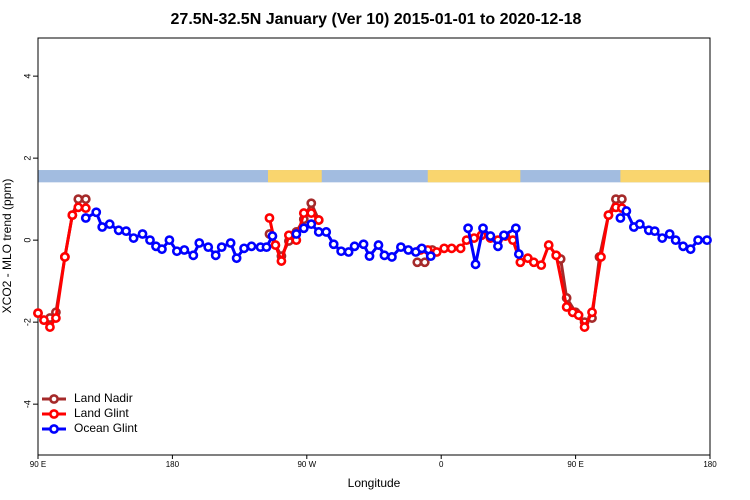 The width and height of the screenshot is (750, 500). Describe the element at coordinates (27, 322) in the screenshot. I see `y-tick-label: -2` at that location.